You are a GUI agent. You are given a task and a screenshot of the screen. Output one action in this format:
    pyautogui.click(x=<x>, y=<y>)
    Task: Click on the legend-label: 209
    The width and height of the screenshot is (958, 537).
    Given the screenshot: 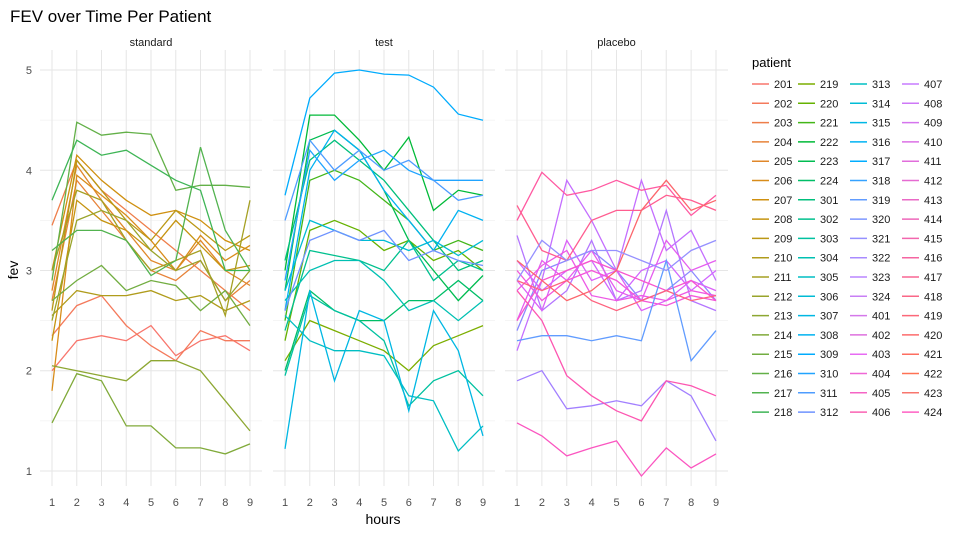 What is the action you would take?
    pyautogui.click(x=783, y=239)
    